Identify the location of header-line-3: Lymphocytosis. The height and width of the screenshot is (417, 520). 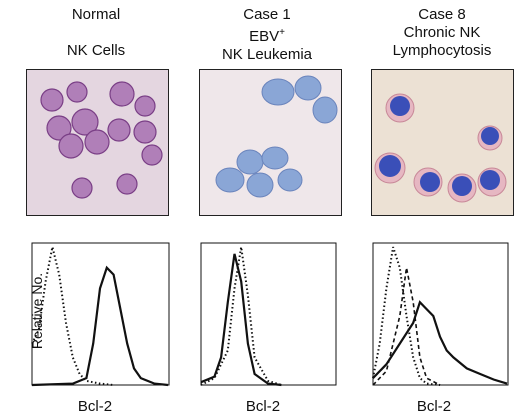
(442, 50).